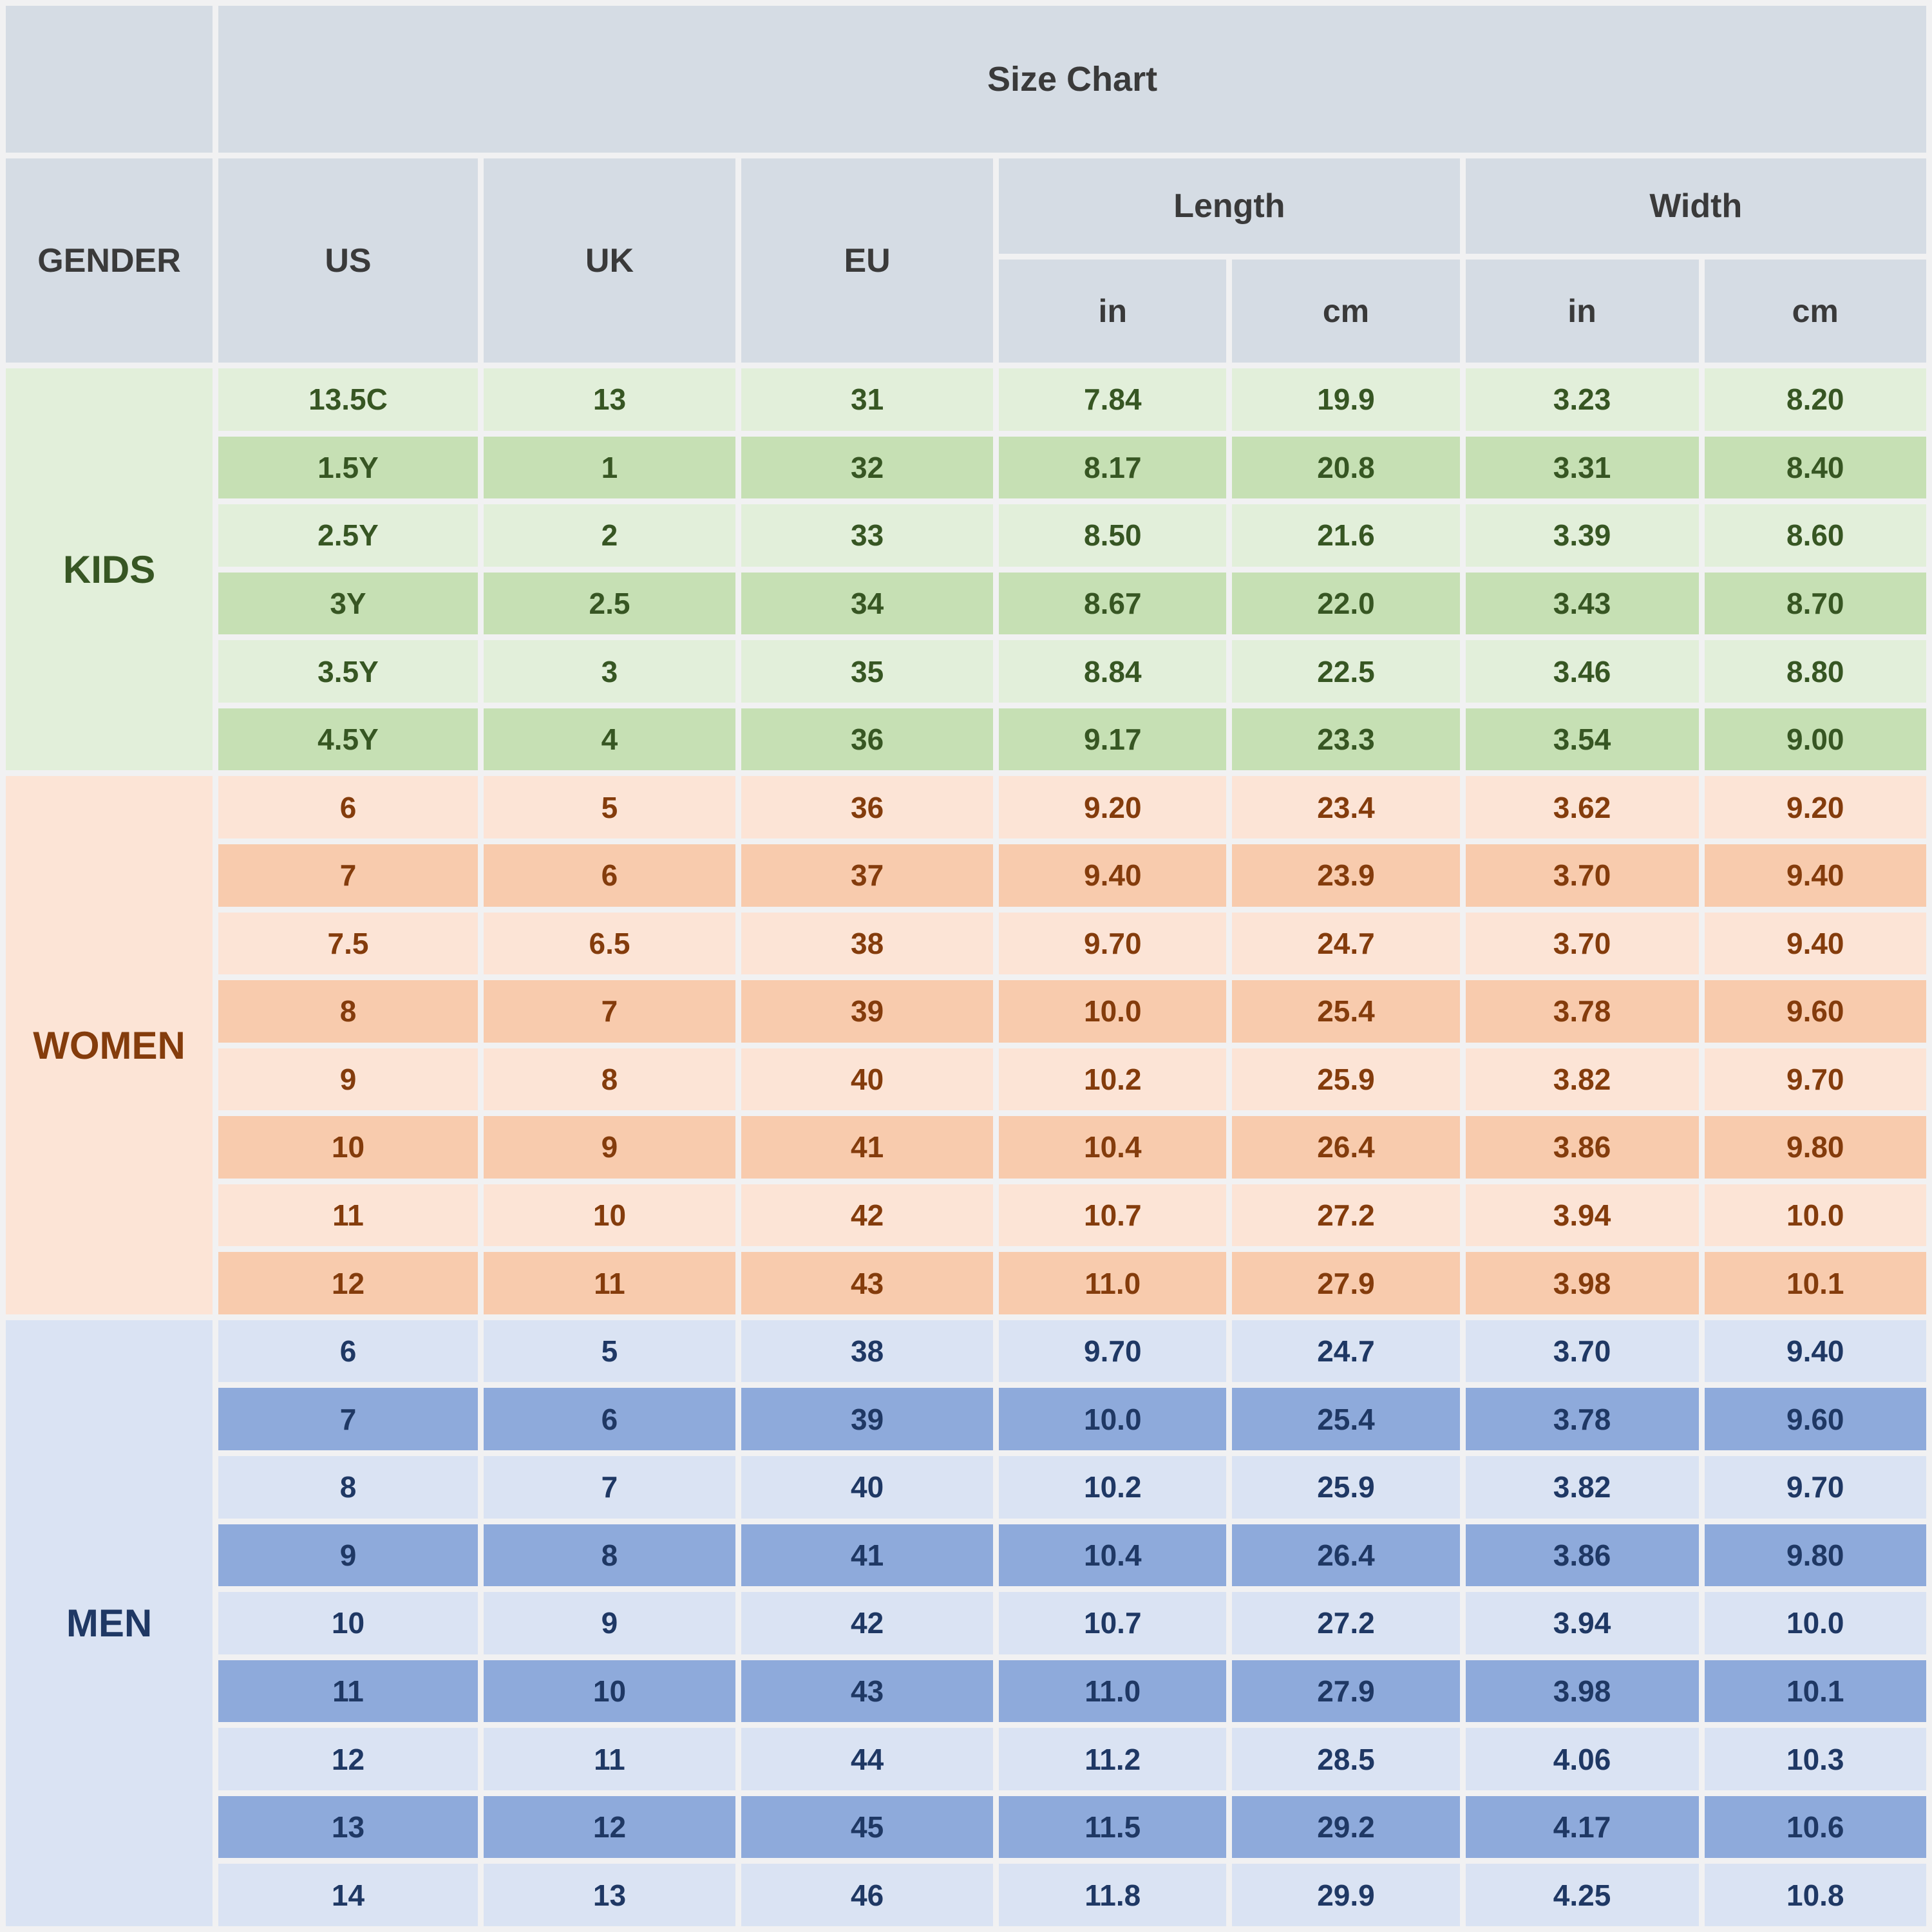 The width and height of the screenshot is (1932, 1932). What do you see at coordinates (1346, 467) in the screenshot?
I see `table-cell: 20.8` at bounding box center [1346, 467].